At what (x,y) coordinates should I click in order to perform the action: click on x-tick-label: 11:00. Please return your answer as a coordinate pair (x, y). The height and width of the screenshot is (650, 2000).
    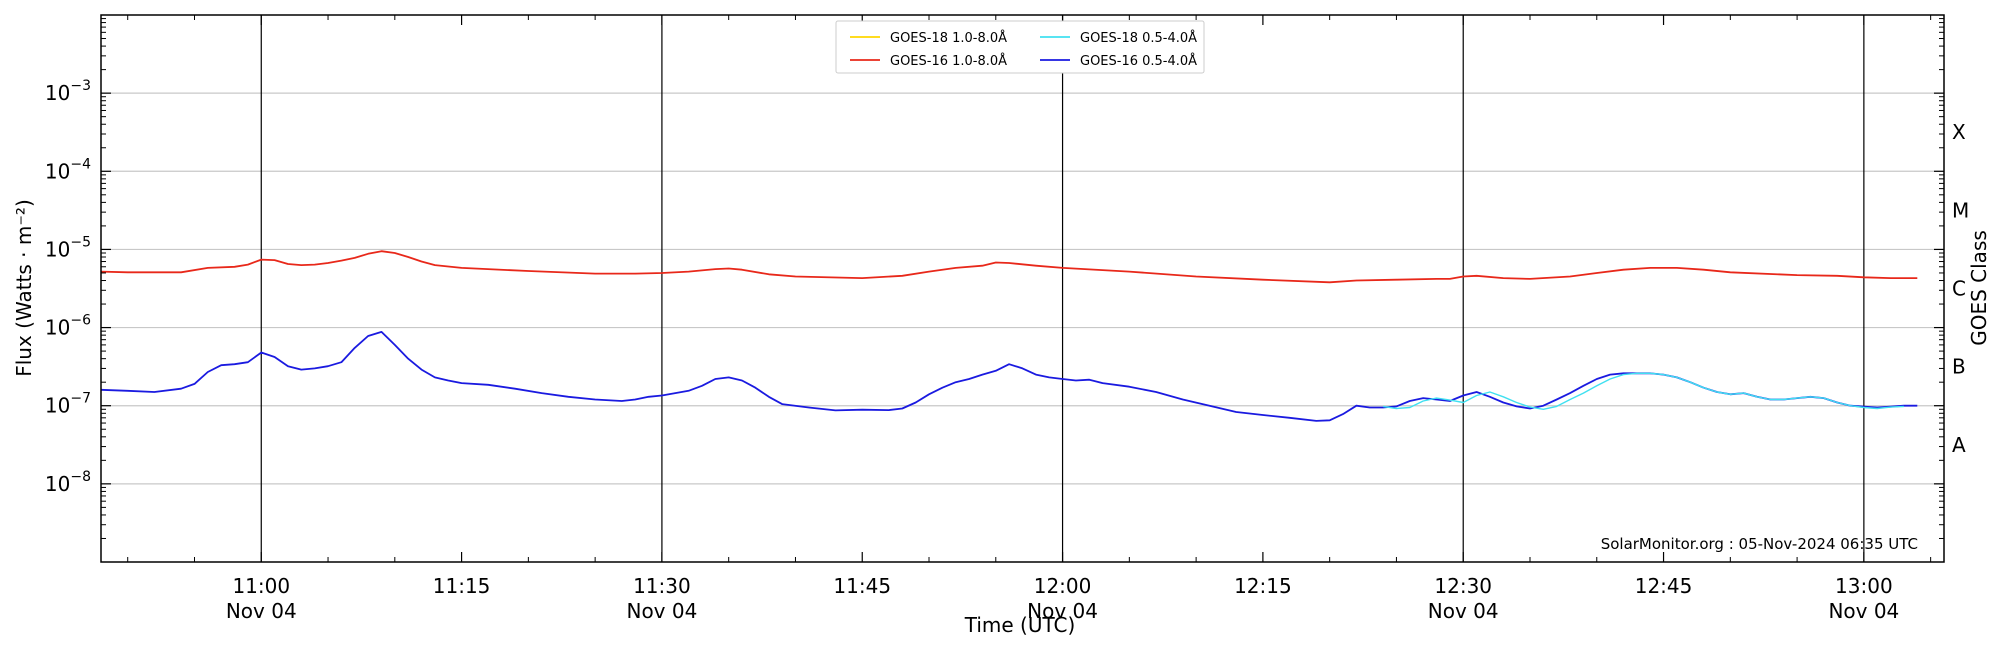
    Looking at the image, I should click on (261, 586).